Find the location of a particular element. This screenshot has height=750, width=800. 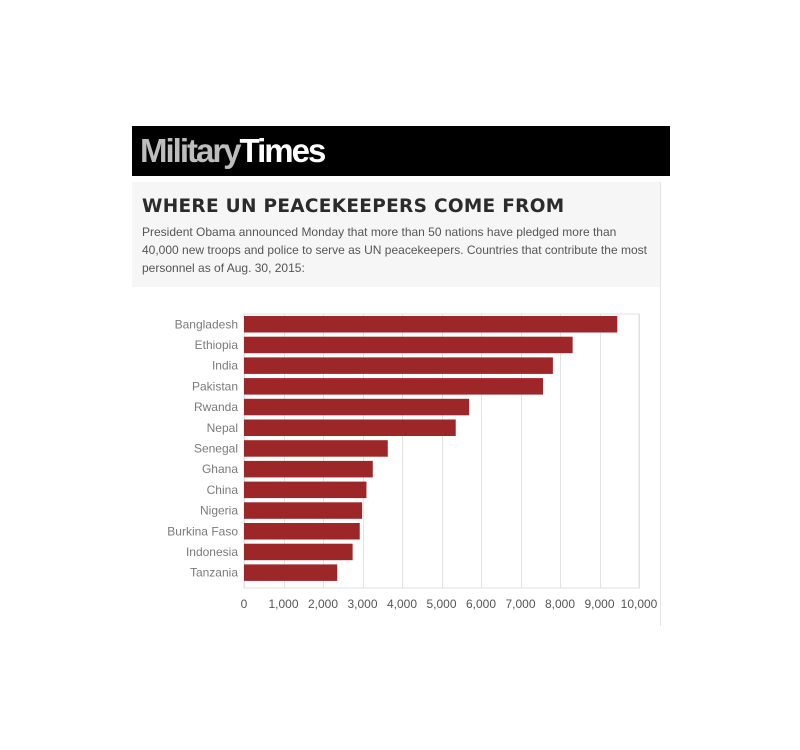

x-tick-label: 7,000 is located at coordinates (520, 604).